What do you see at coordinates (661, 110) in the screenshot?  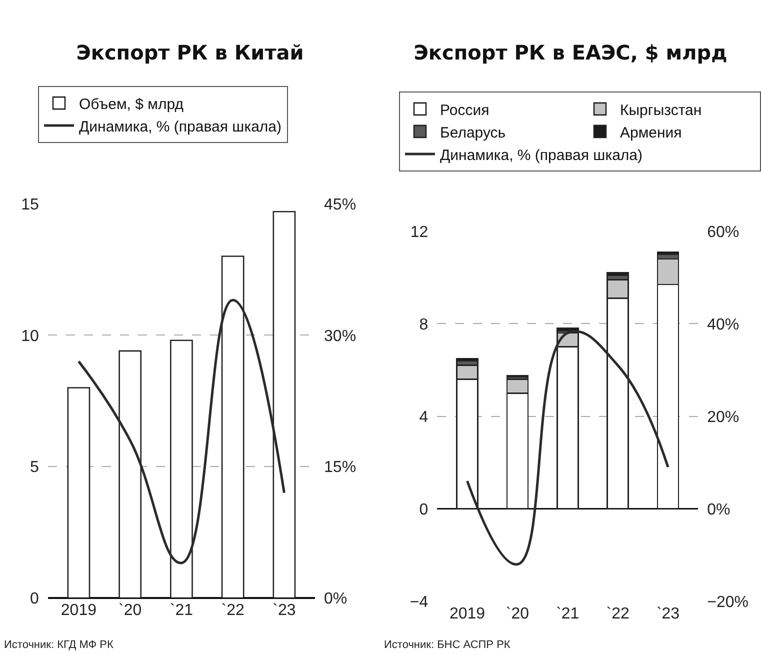 I see `legend-label: Кыргызстан` at bounding box center [661, 110].